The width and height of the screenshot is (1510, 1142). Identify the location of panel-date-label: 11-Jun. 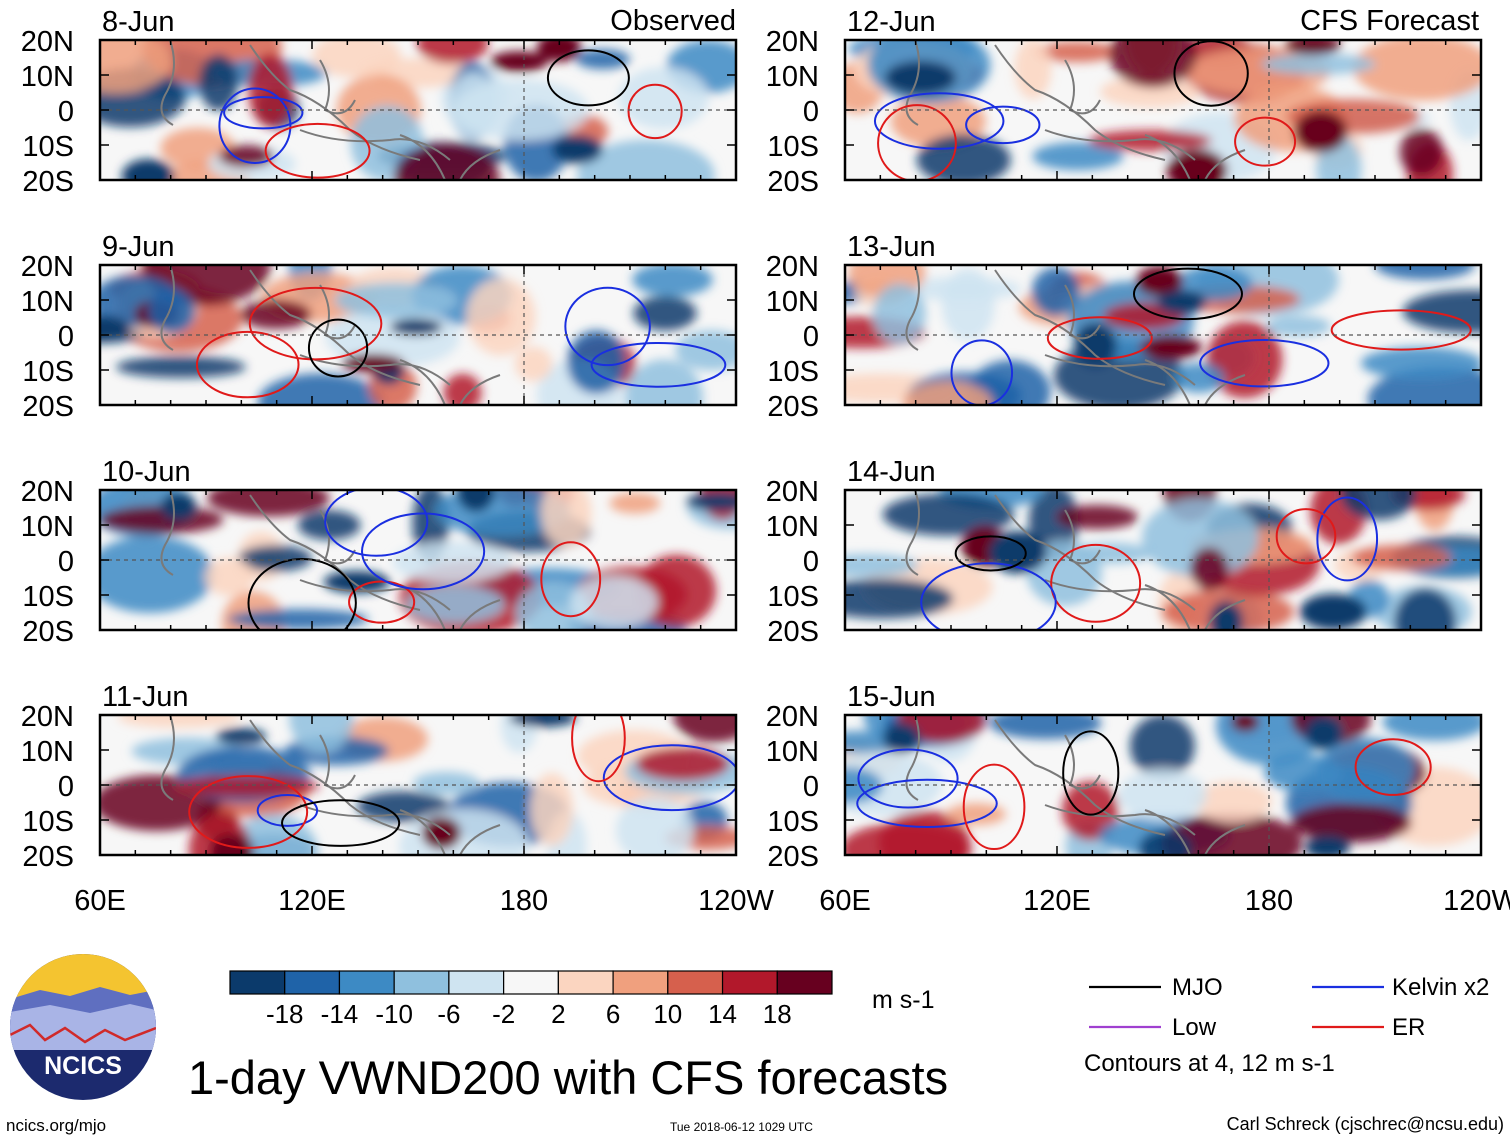
(145, 697).